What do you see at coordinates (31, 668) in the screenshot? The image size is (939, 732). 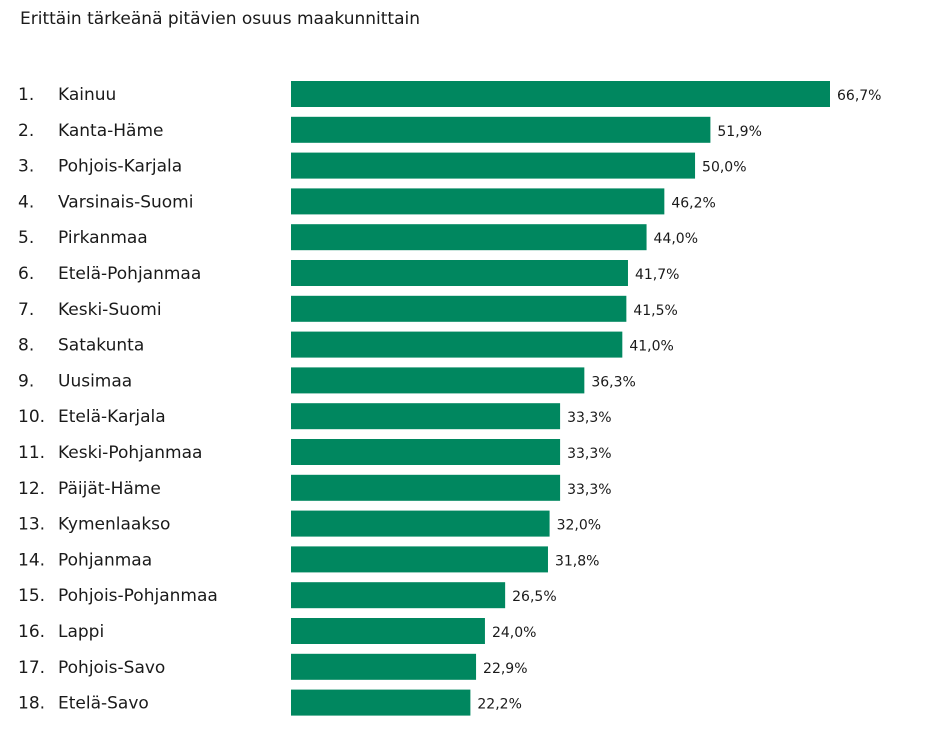 I see `rank-label: 17.` at bounding box center [31, 668].